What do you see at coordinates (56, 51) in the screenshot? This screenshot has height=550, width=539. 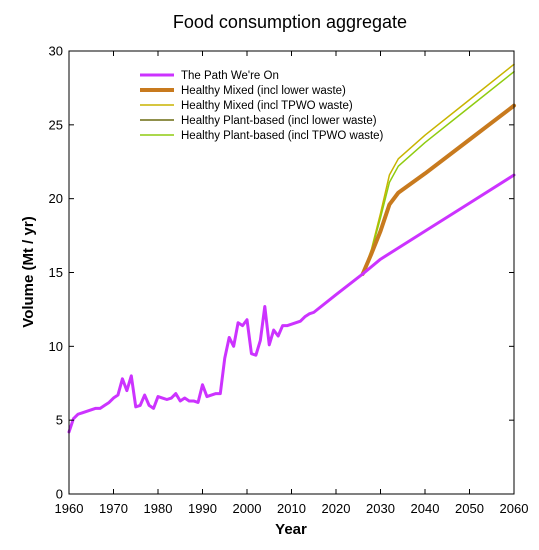 I see `y-tick-label: 30` at bounding box center [56, 51].